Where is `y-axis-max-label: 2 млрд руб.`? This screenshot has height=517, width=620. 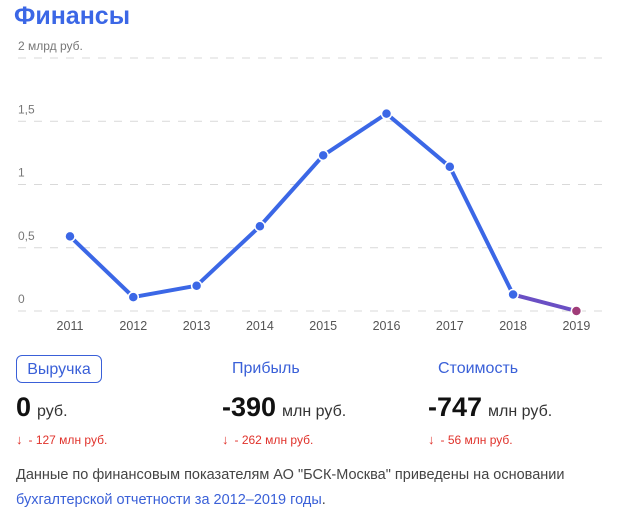 y-axis-max-label: 2 млрд руб. is located at coordinates (50, 46).